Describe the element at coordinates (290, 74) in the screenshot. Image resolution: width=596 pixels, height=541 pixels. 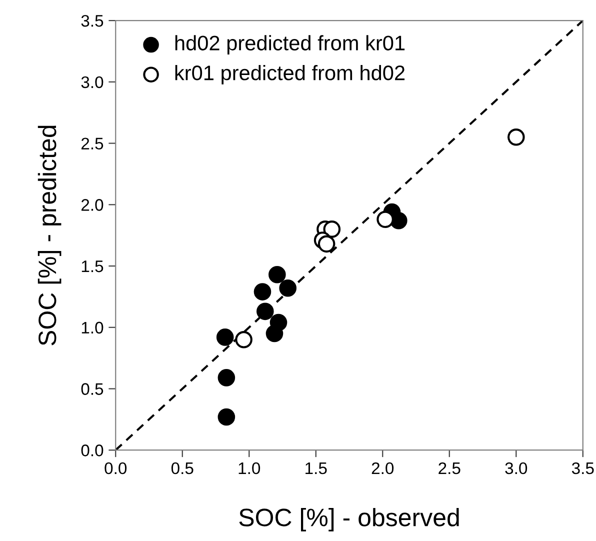
I see `legend-label: kr01 predicted from hd02` at that location.